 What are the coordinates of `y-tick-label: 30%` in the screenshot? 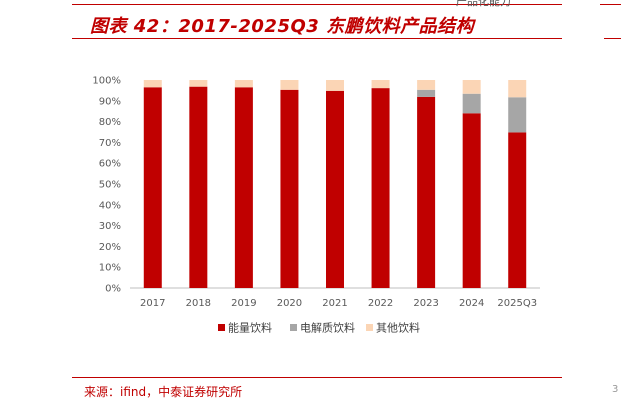 It's located at (110, 226).